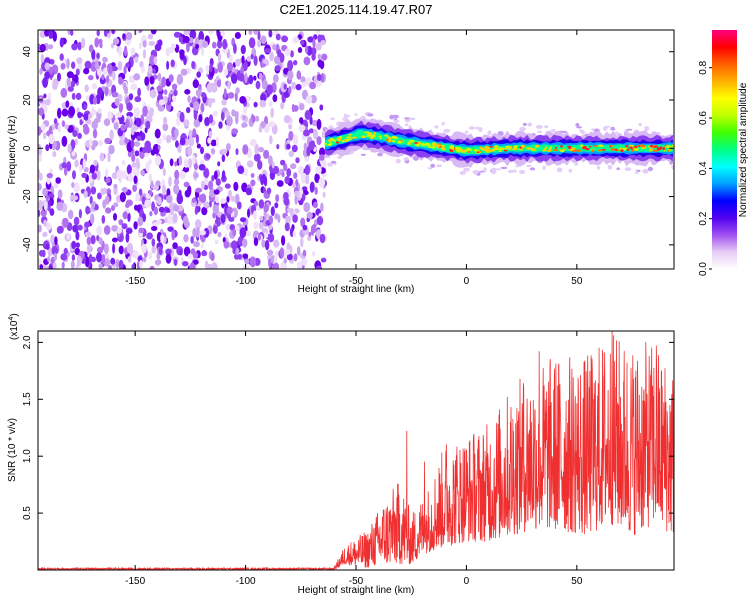 The height and width of the screenshot is (600, 750). I want to click on y-tick-label: -20, so click(27, 196).